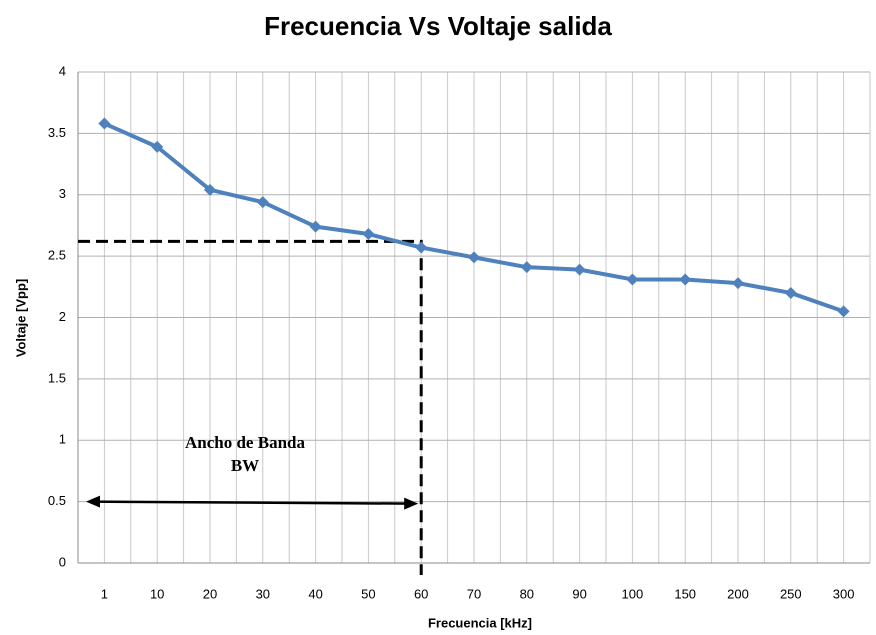 This screenshot has height=635, width=876. I want to click on x-tick-label: 70, so click(474, 593).